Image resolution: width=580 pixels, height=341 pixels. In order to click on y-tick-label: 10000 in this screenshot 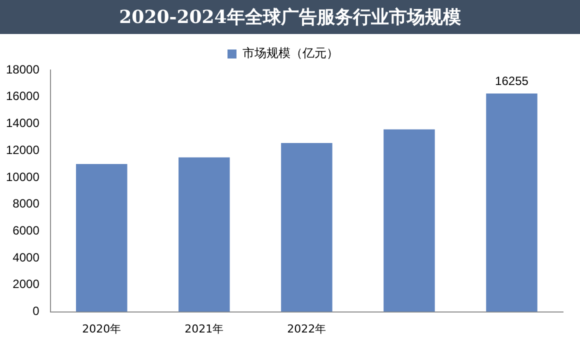, I will do `click(23, 177)`.